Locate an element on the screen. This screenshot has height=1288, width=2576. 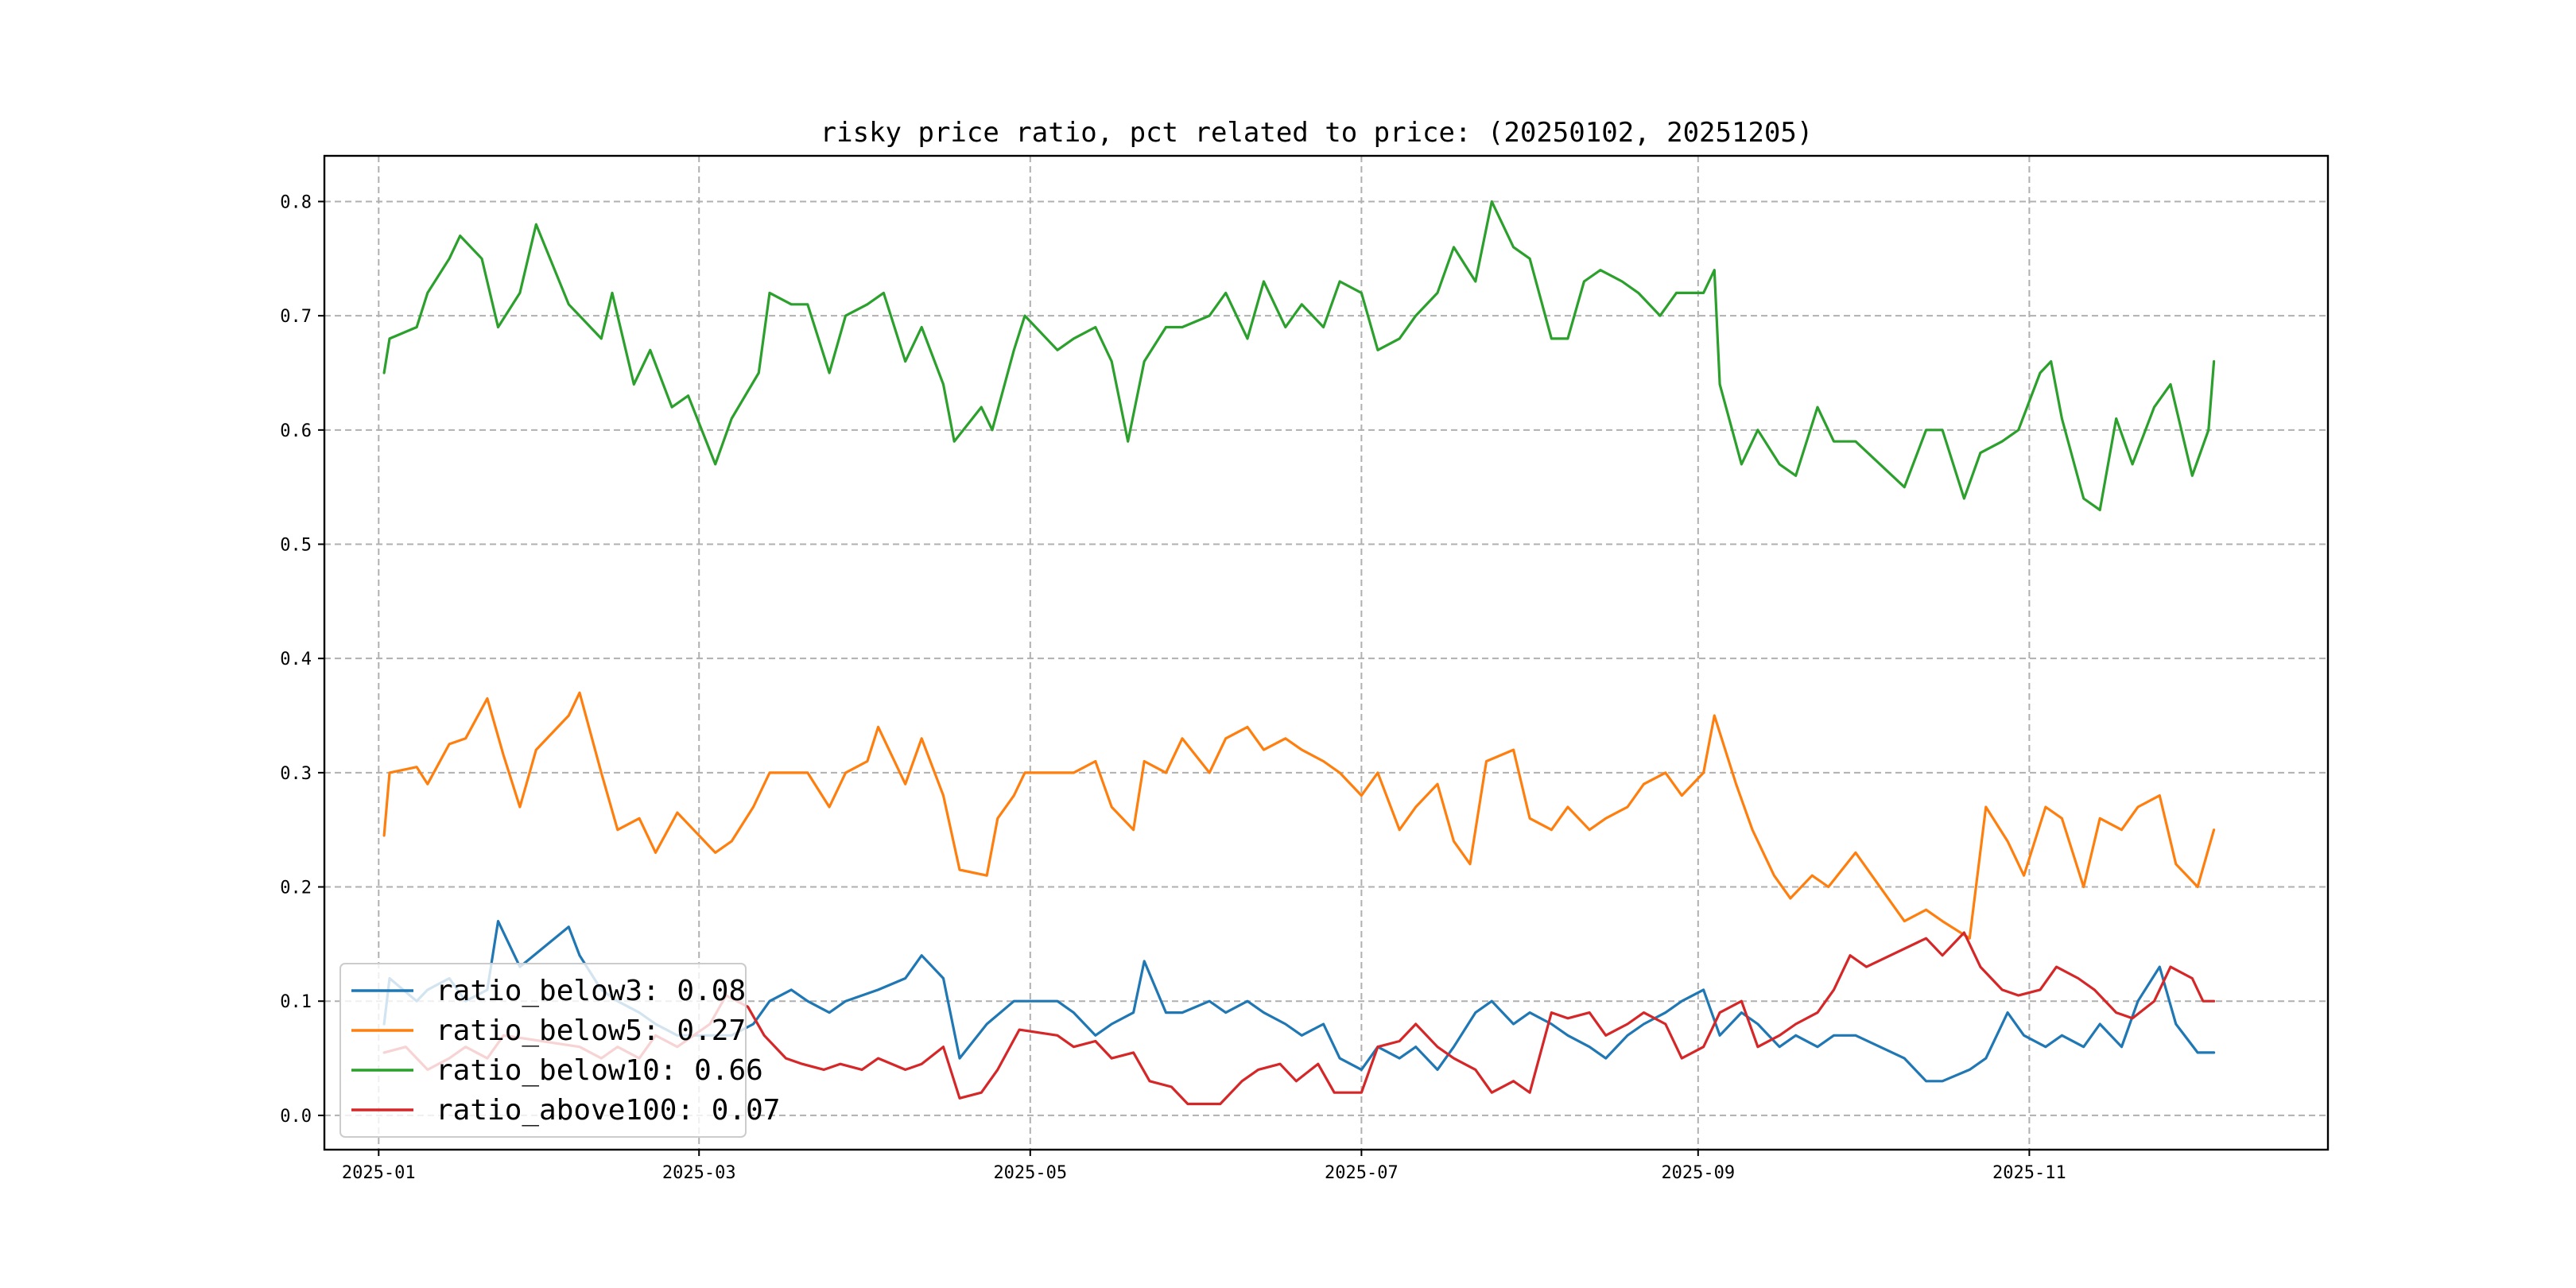
y-tick-label: 0.1 is located at coordinates (296, 1002).